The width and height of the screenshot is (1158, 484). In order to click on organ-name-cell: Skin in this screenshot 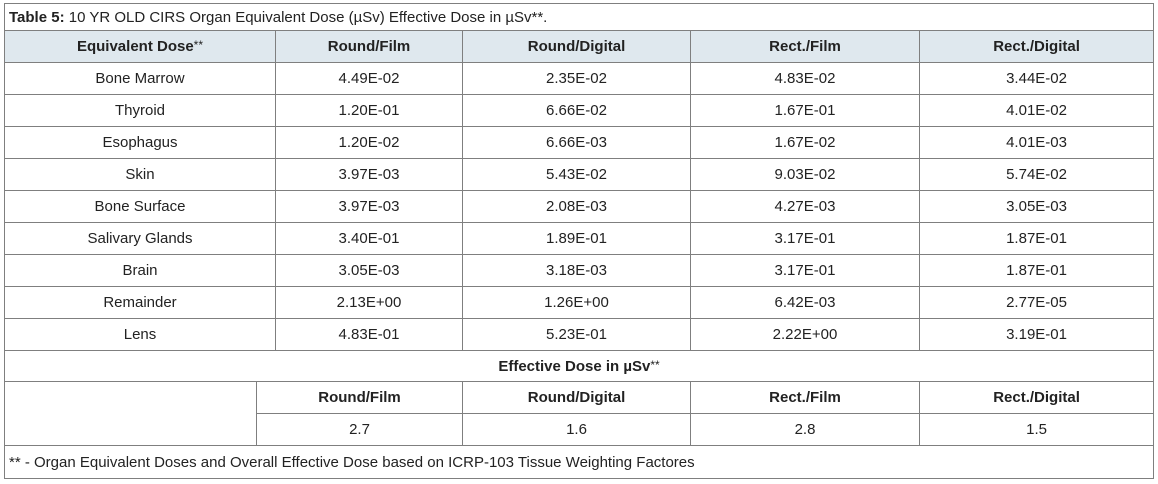, I will do `click(140, 174)`.